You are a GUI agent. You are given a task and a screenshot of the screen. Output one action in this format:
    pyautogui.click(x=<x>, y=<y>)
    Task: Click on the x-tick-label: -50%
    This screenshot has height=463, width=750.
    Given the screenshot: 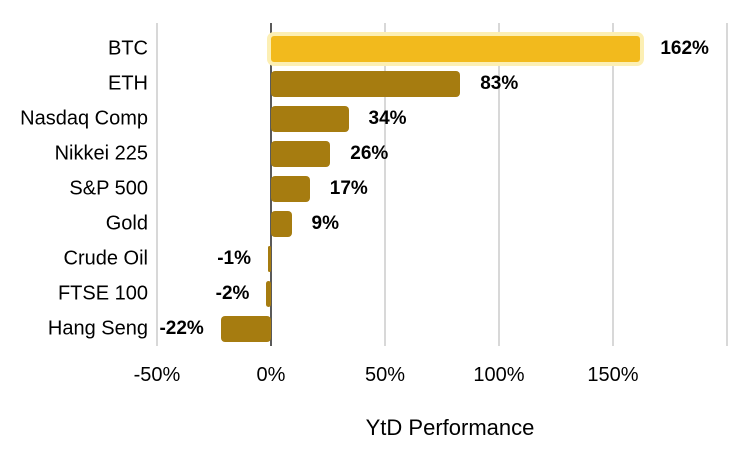 What is the action you would take?
    pyautogui.click(x=157, y=375)
    